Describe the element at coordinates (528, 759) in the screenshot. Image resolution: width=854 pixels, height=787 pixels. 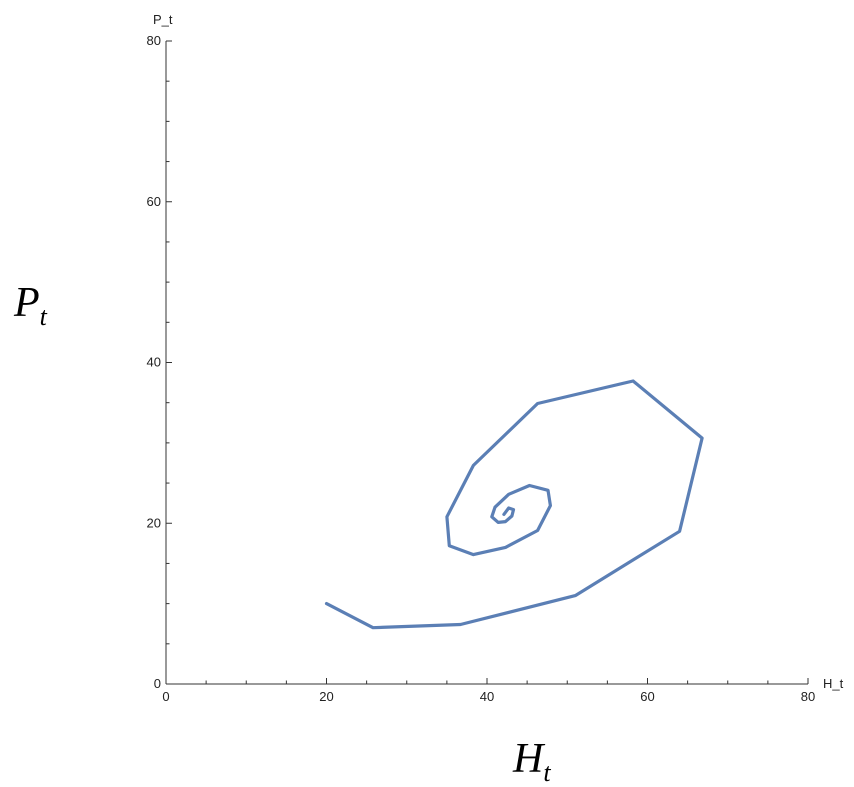
I see `outer-x-label-base: H` at that location.